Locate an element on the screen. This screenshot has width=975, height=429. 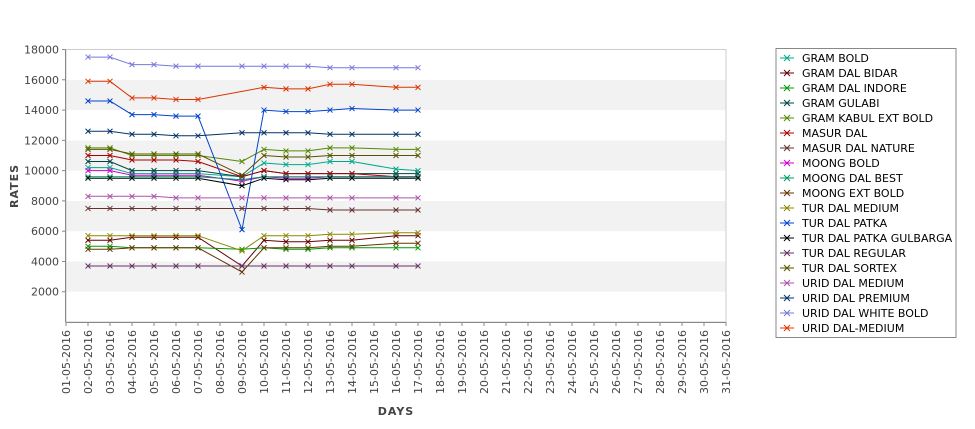
y-tick-label: 16000 is located at coordinates (41, 80).